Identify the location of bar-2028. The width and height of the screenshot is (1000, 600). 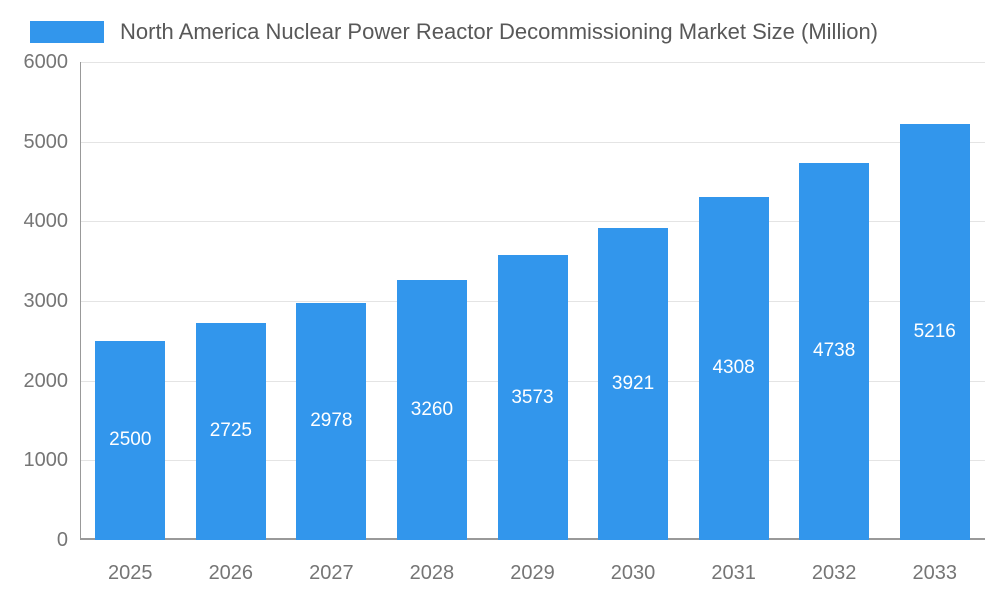
(431, 410).